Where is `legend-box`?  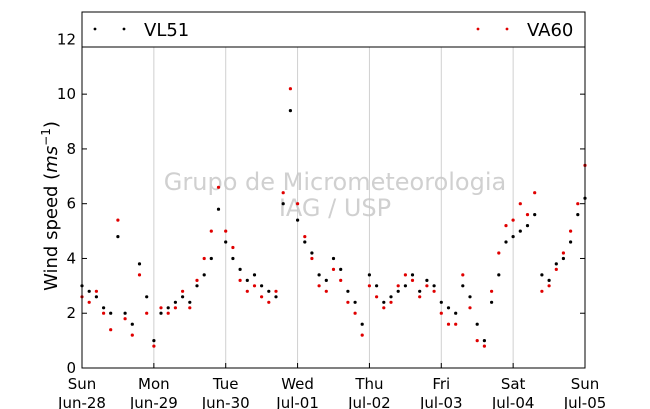
legend-box is located at coordinates (333, 29).